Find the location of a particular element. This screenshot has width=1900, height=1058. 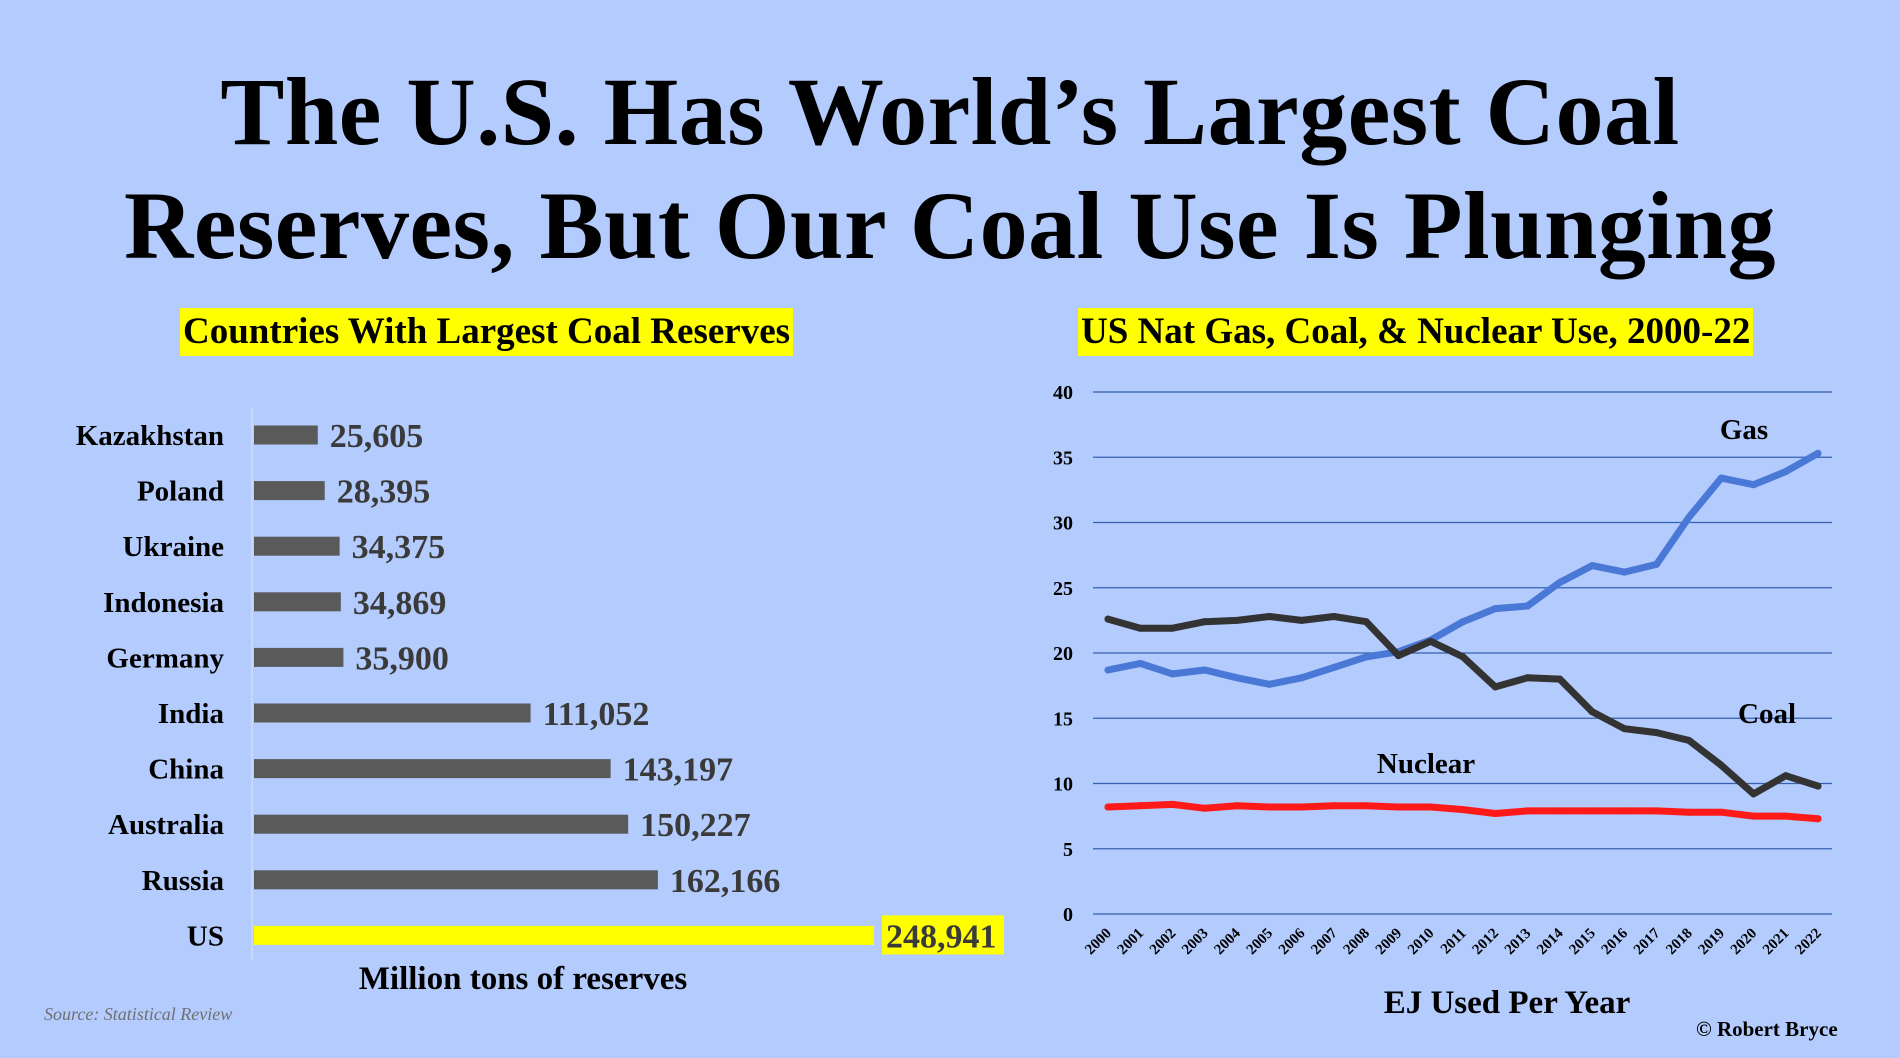

point-gas-2004 is located at coordinates (1237, 678).